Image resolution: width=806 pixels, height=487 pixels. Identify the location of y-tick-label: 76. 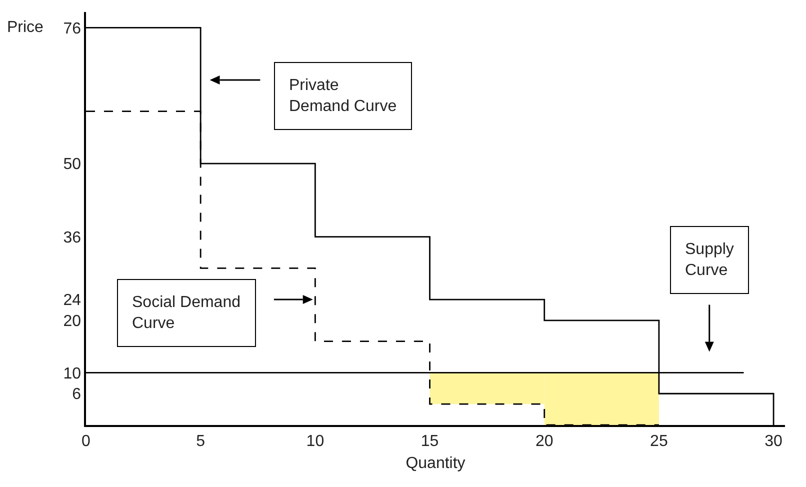
(72, 29).